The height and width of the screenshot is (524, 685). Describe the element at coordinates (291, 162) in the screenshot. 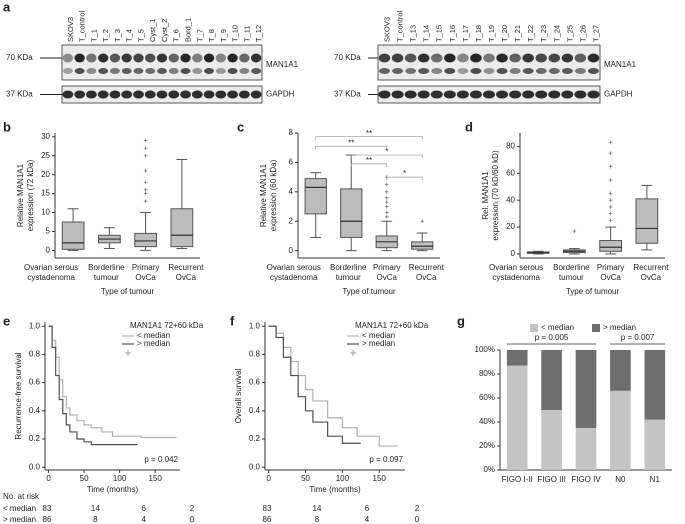

I see `y-tick-label: 6` at that location.